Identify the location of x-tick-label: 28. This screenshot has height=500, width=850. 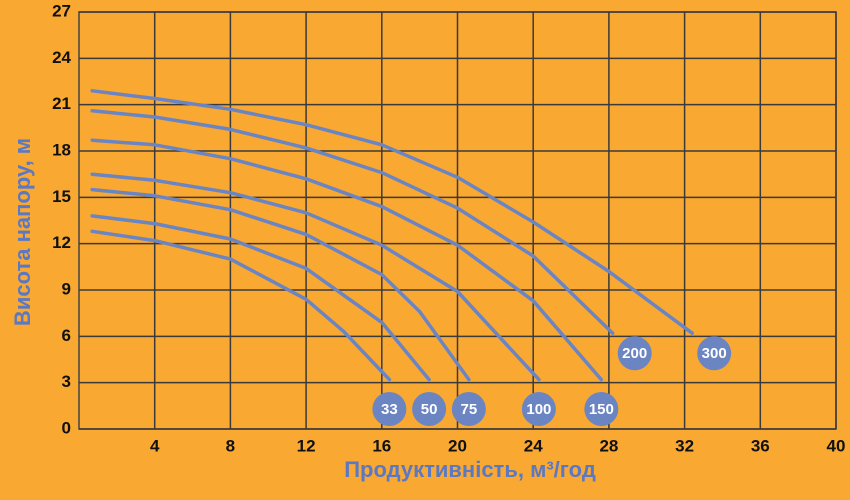
(608, 445).